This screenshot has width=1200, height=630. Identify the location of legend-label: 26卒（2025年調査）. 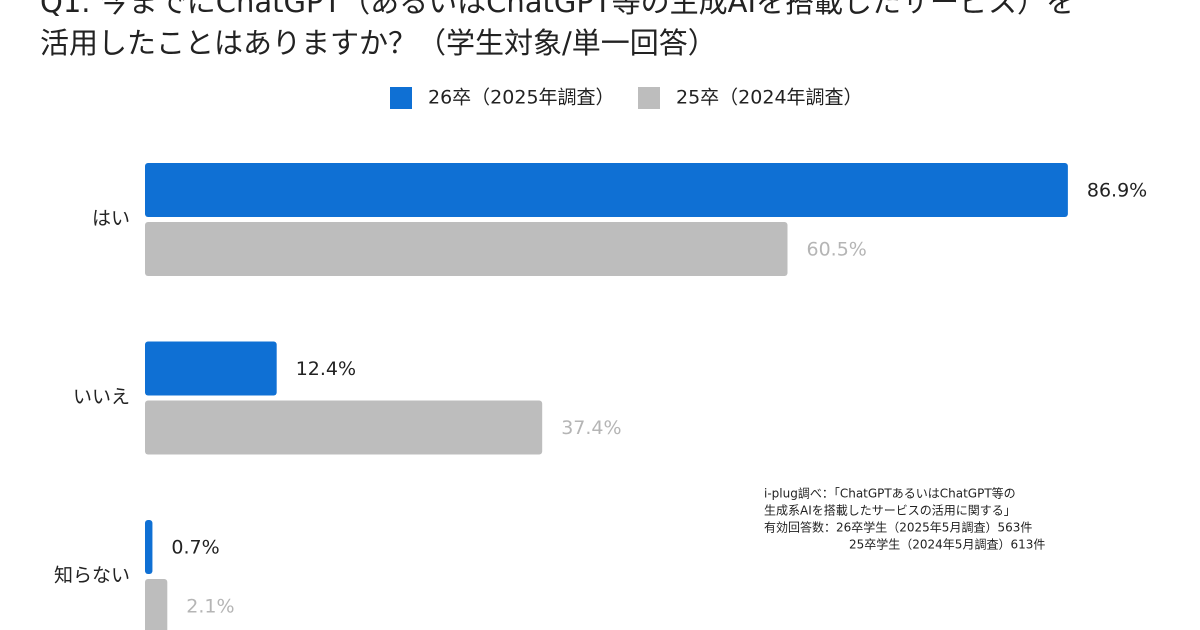
(521, 98).